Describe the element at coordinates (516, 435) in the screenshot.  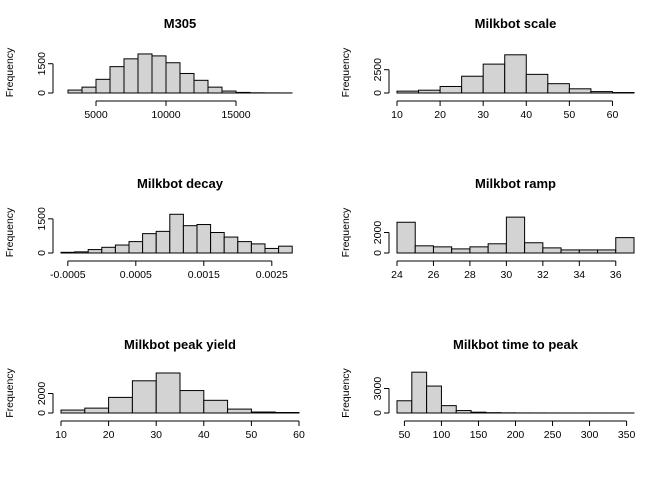
I see `x-tick-label: 200` at that location.